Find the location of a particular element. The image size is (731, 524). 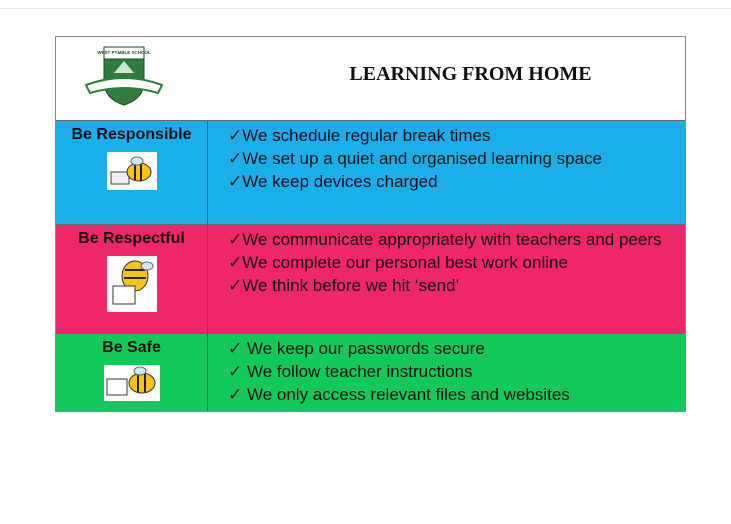

item: ✓We keep devices charged is located at coordinates (333, 181).